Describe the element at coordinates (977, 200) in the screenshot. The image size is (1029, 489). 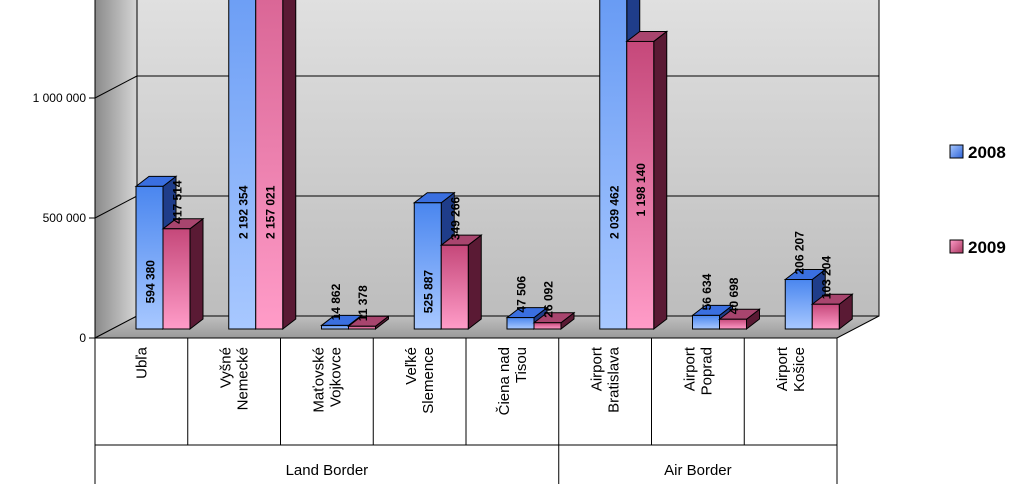
I see `legend: 2008 2009` at that location.